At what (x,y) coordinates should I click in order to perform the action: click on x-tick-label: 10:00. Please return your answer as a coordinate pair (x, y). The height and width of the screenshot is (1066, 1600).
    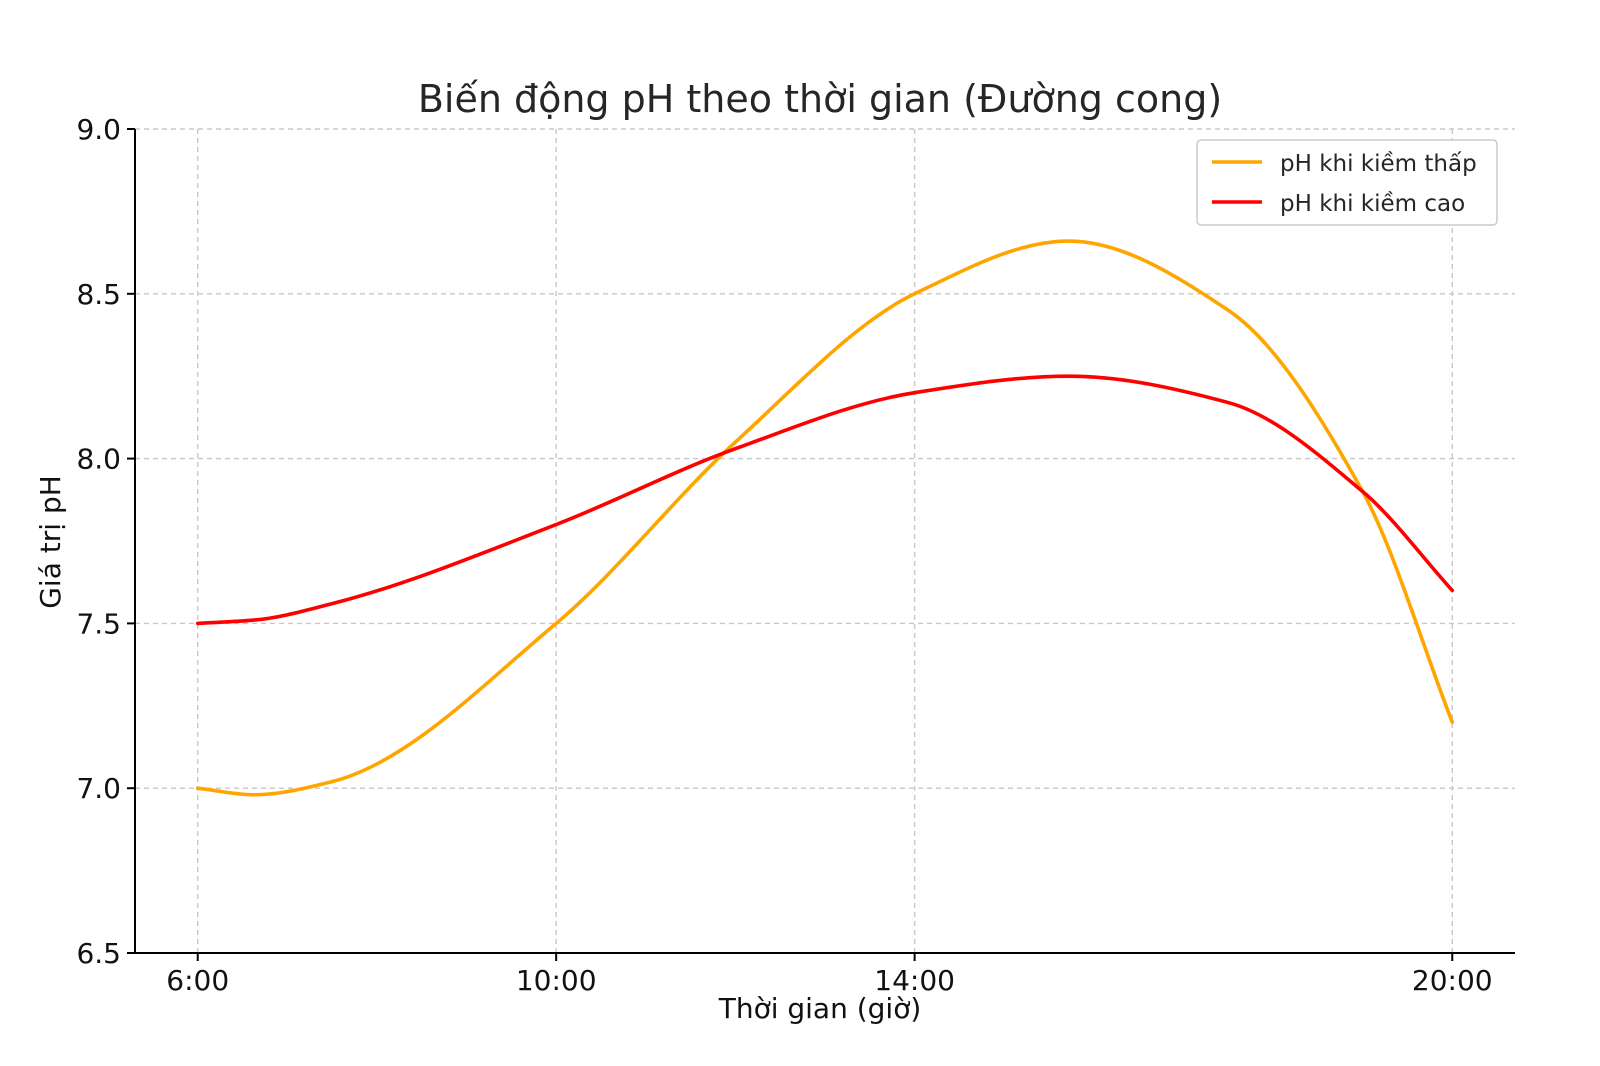
    Looking at the image, I should click on (556, 980).